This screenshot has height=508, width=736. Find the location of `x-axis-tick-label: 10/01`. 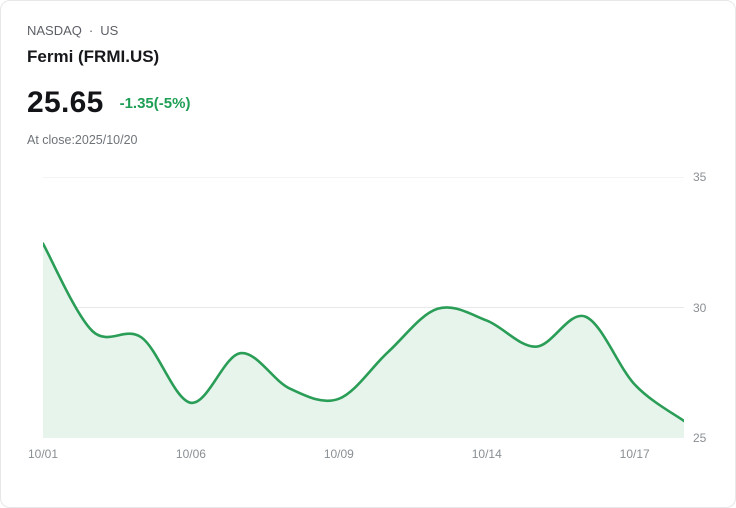

x-axis-tick-label: 10/01 is located at coordinates (43, 454).